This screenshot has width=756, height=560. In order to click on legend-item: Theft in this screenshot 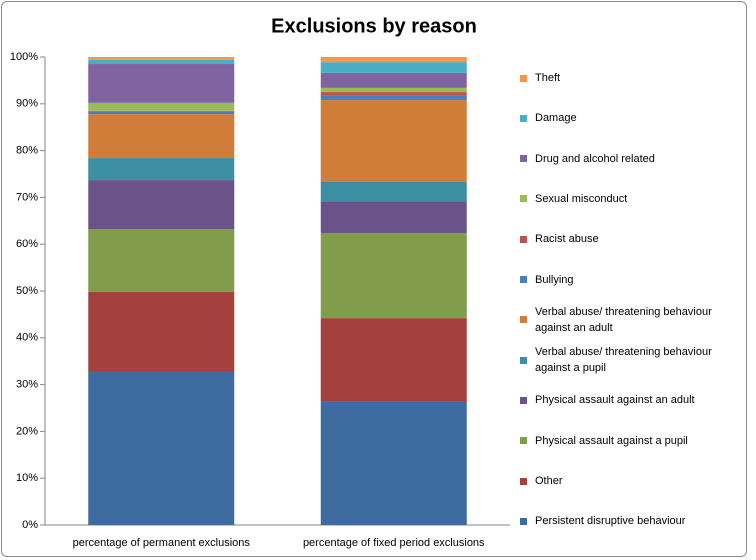, I will do `click(632, 78)`.